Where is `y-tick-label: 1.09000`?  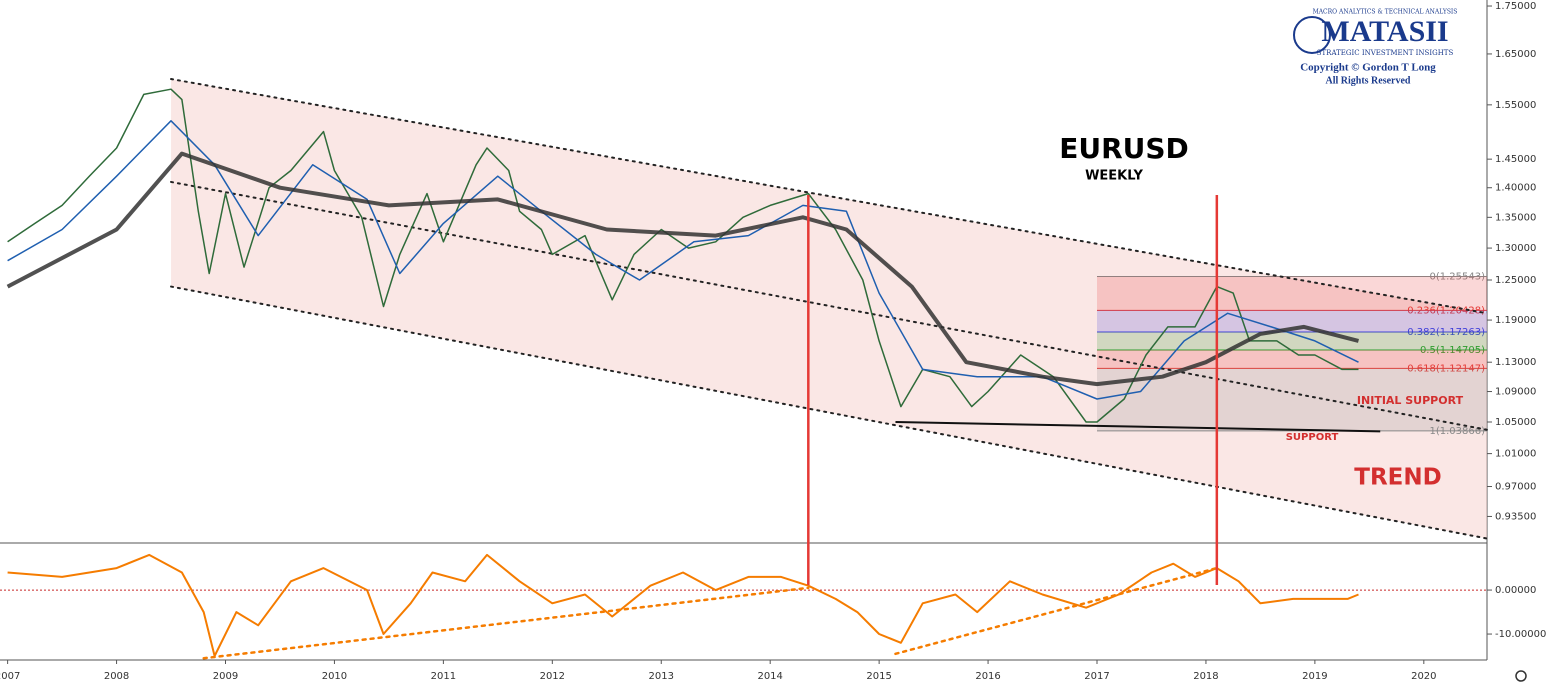 y-tick-label: 1.09000 is located at coordinates (1515, 392).